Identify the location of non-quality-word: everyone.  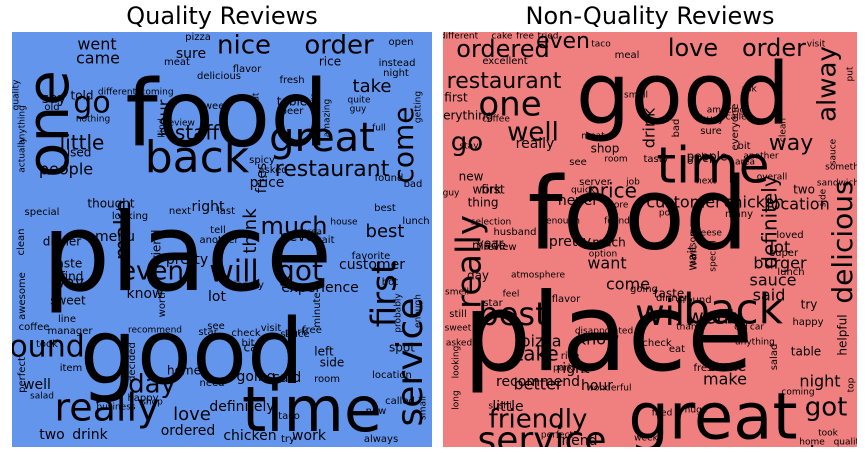
(735, 127).